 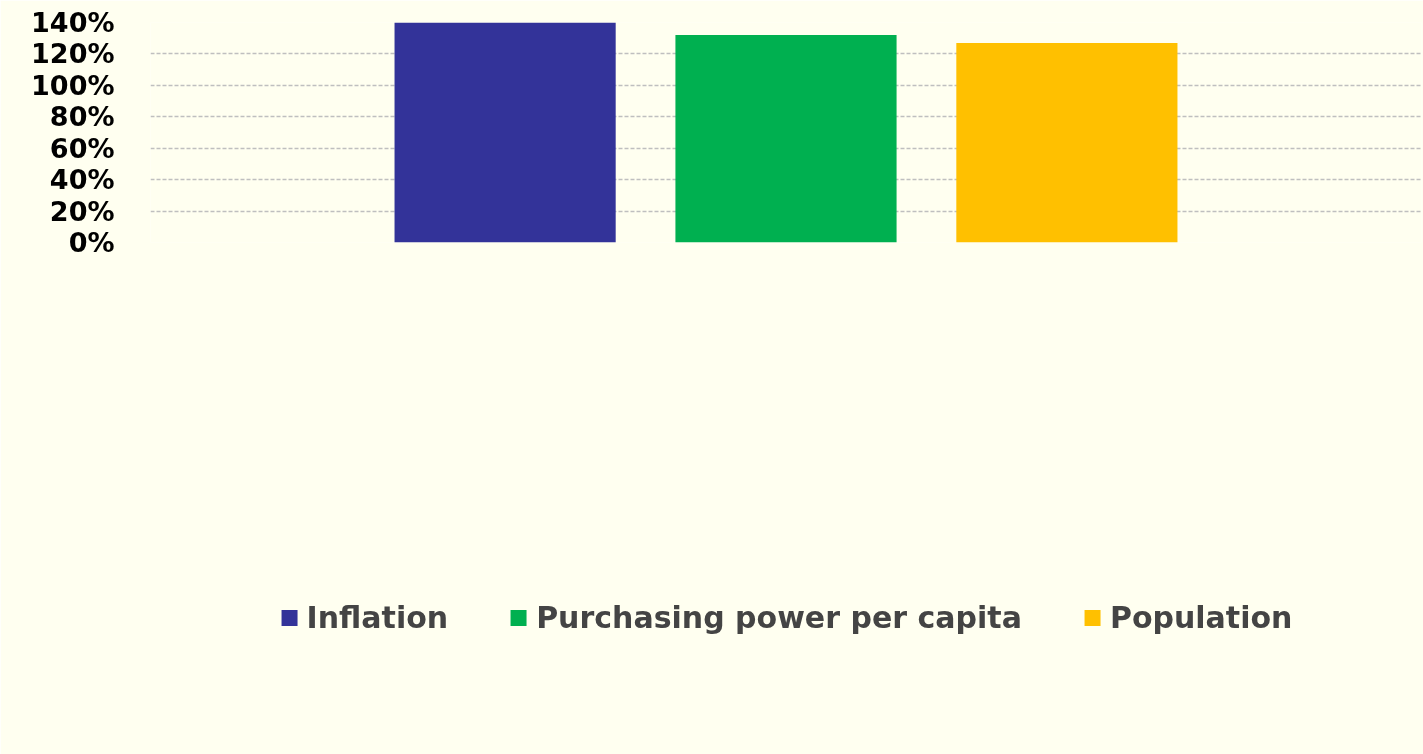 I want to click on y-tick-label: 0%, so click(x=91, y=242).